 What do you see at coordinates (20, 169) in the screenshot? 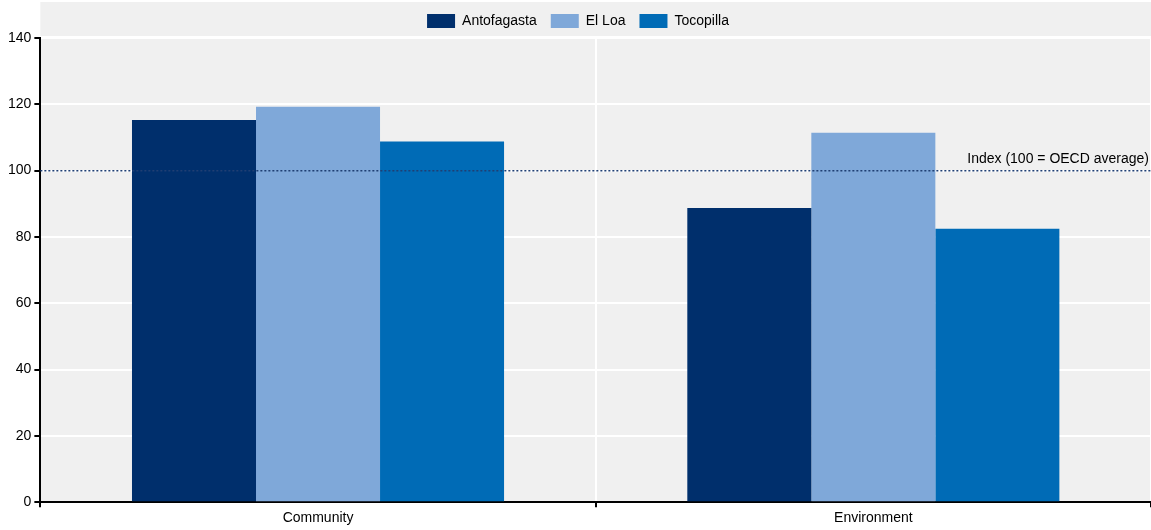
I see `y-tick-label: 100` at bounding box center [20, 169].